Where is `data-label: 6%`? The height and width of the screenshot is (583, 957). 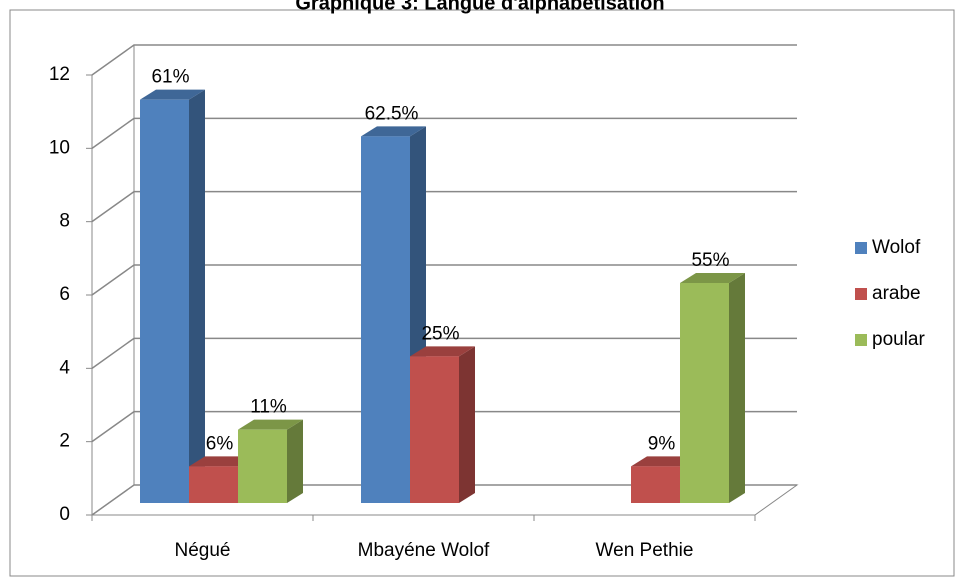
data-label: 6% is located at coordinates (220, 443).